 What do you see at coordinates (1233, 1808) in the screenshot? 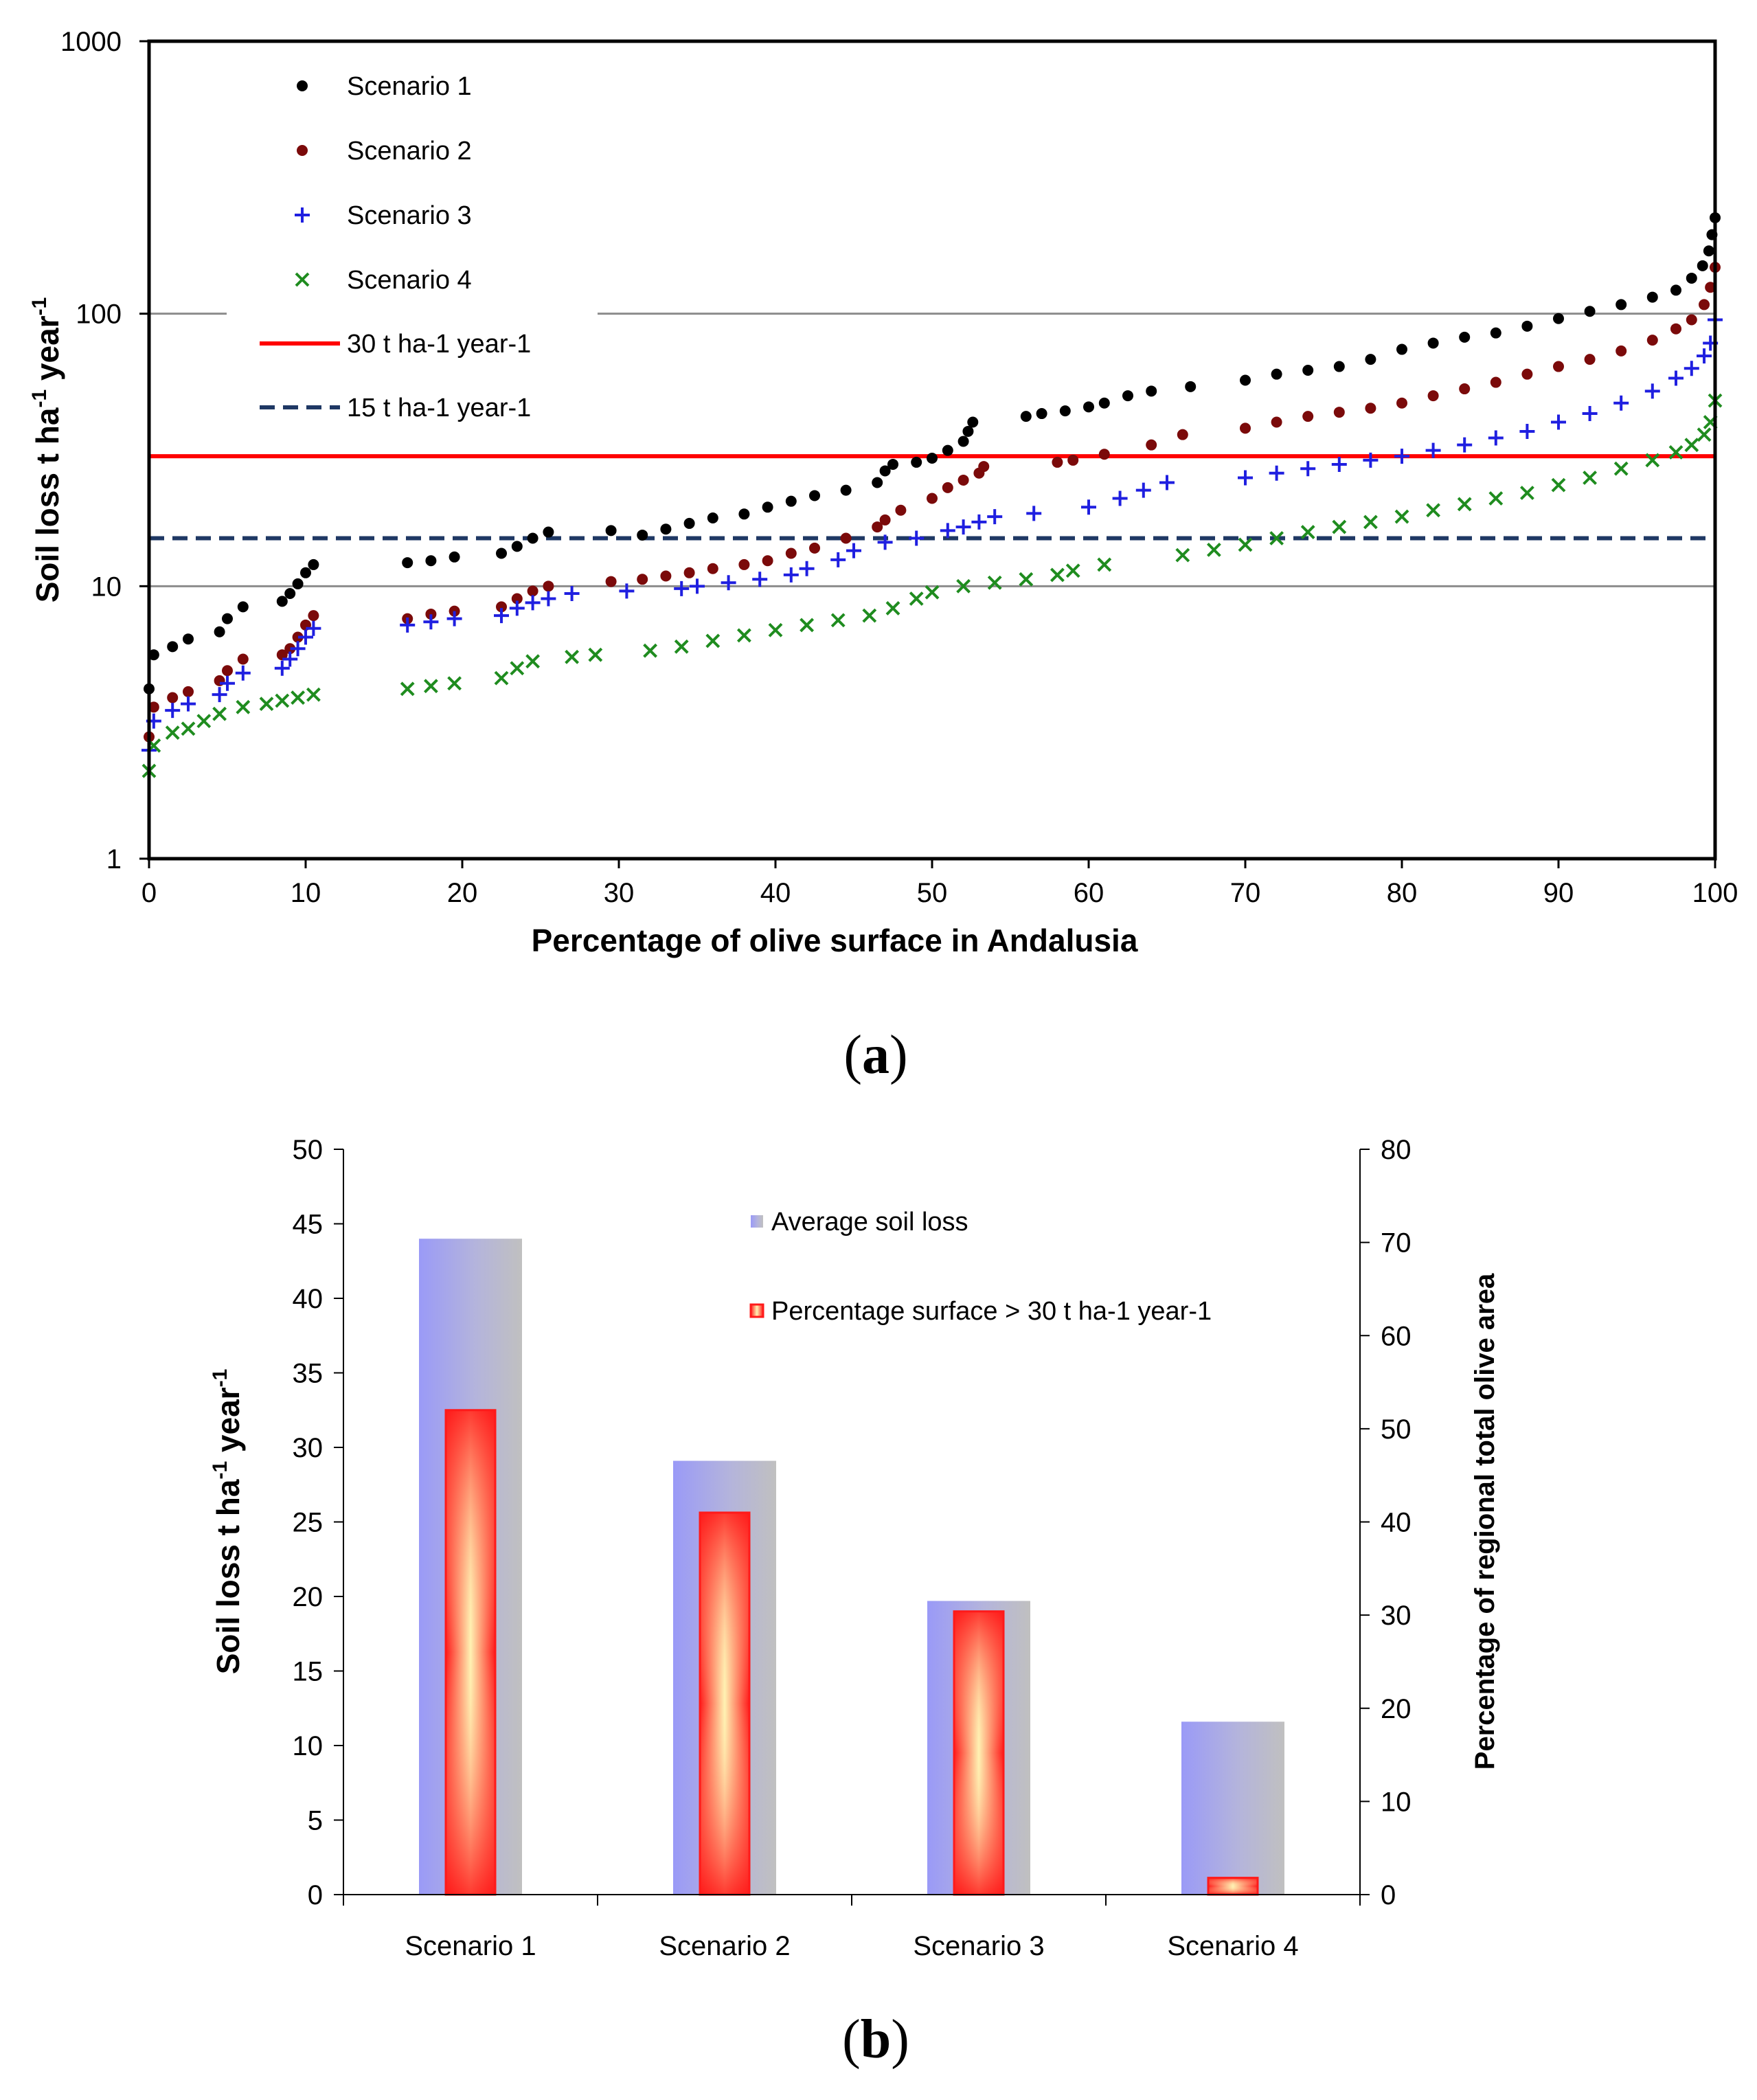
I see `bar-average-soil-loss` at bounding box center [1233, 1808].